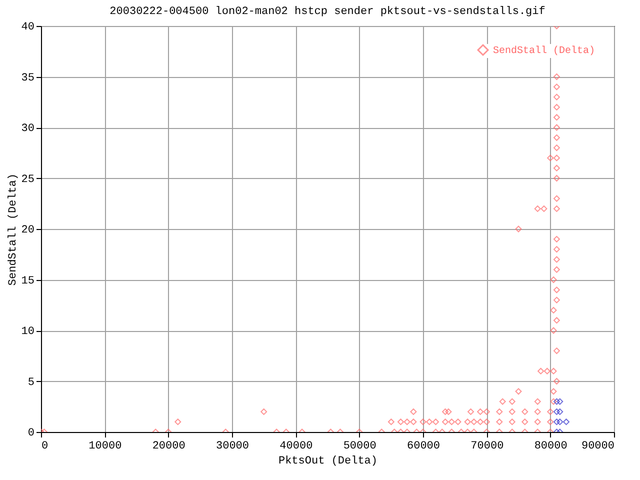 The height and width of the screenshot is (480, 640). I want to click on y-tick-label: 15, so click(27, 281).